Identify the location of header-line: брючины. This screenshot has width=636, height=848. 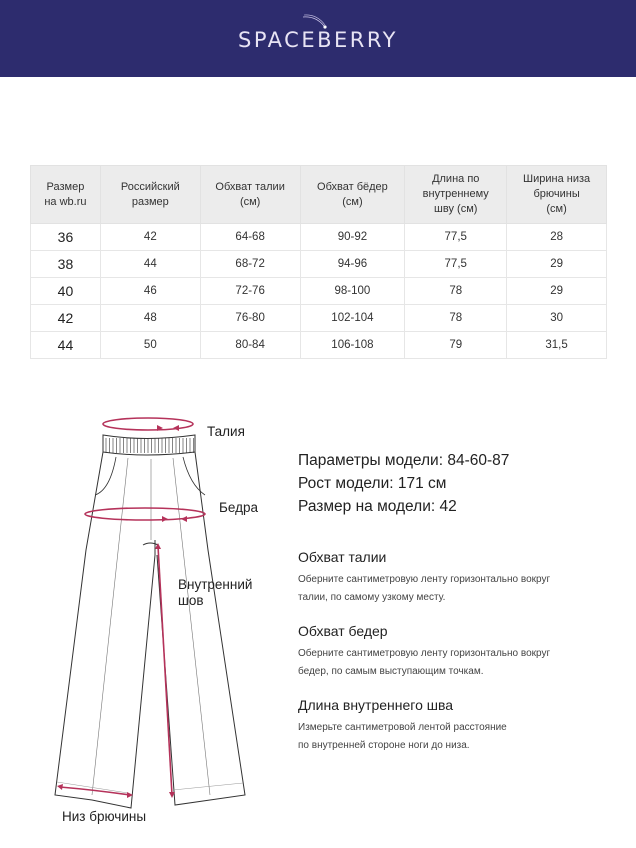
(556, 194).